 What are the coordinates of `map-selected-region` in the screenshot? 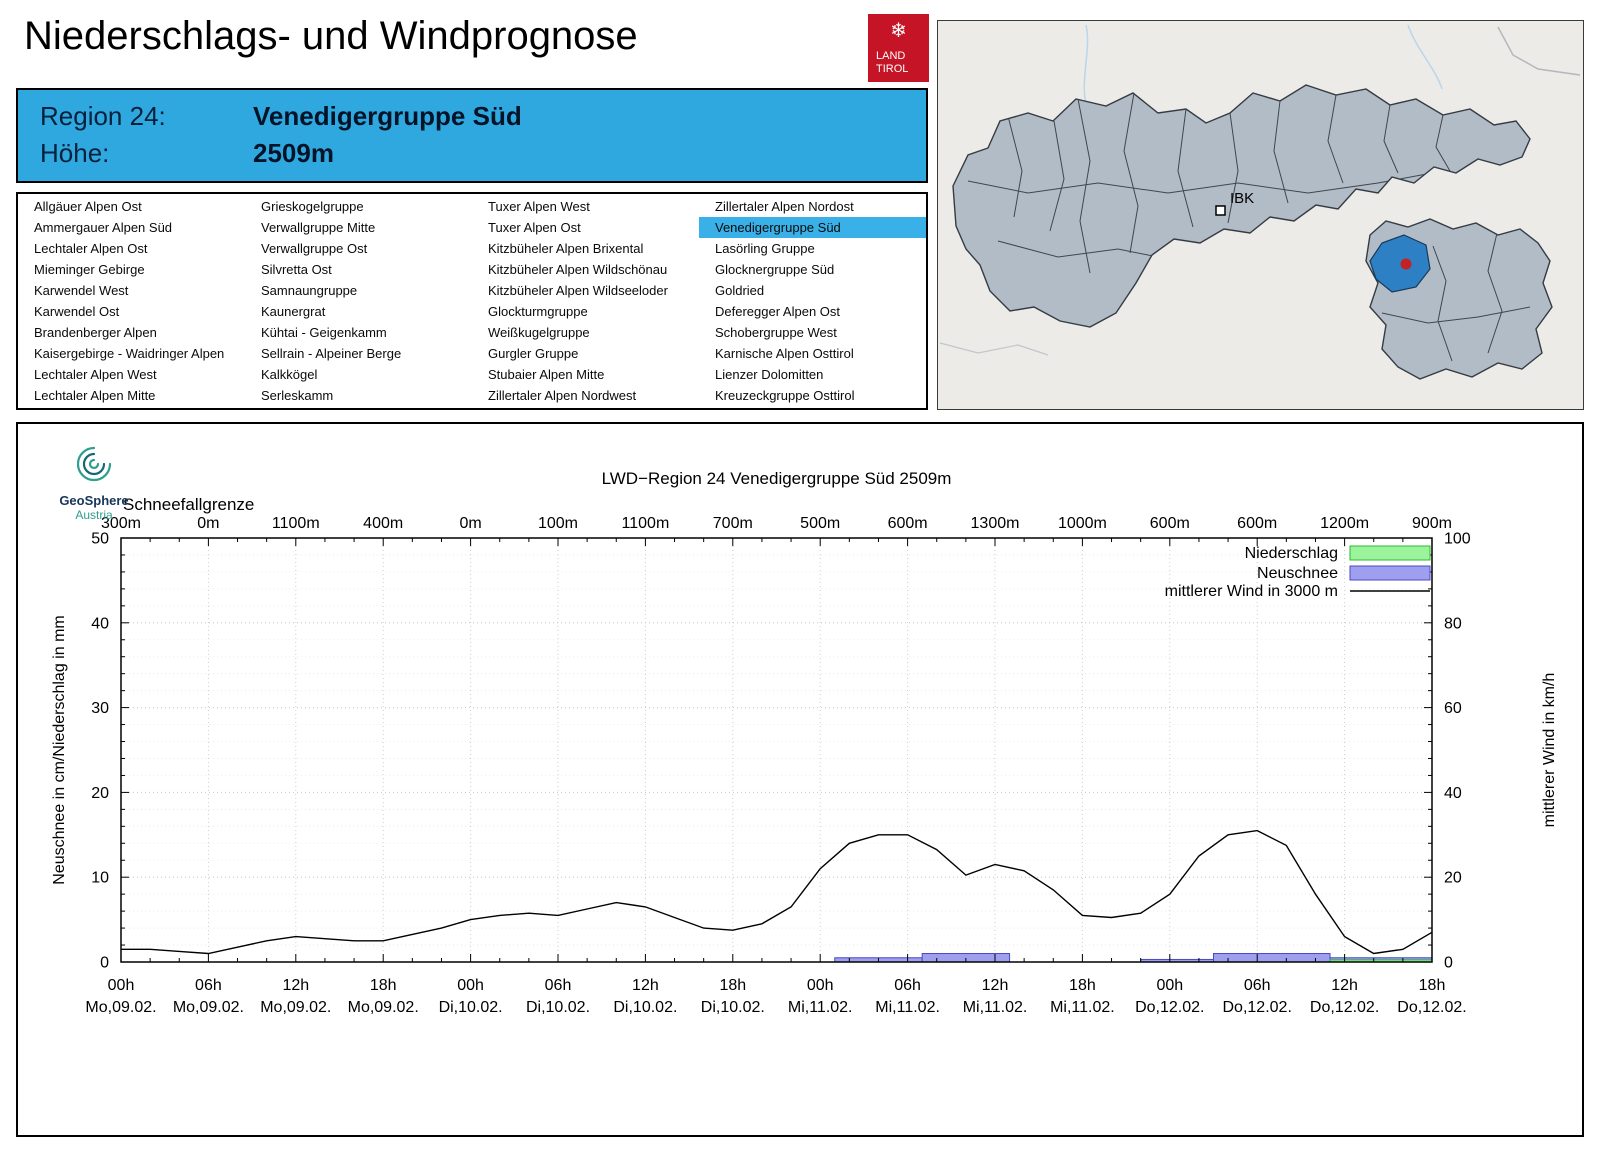 It's located at (1400, 263).